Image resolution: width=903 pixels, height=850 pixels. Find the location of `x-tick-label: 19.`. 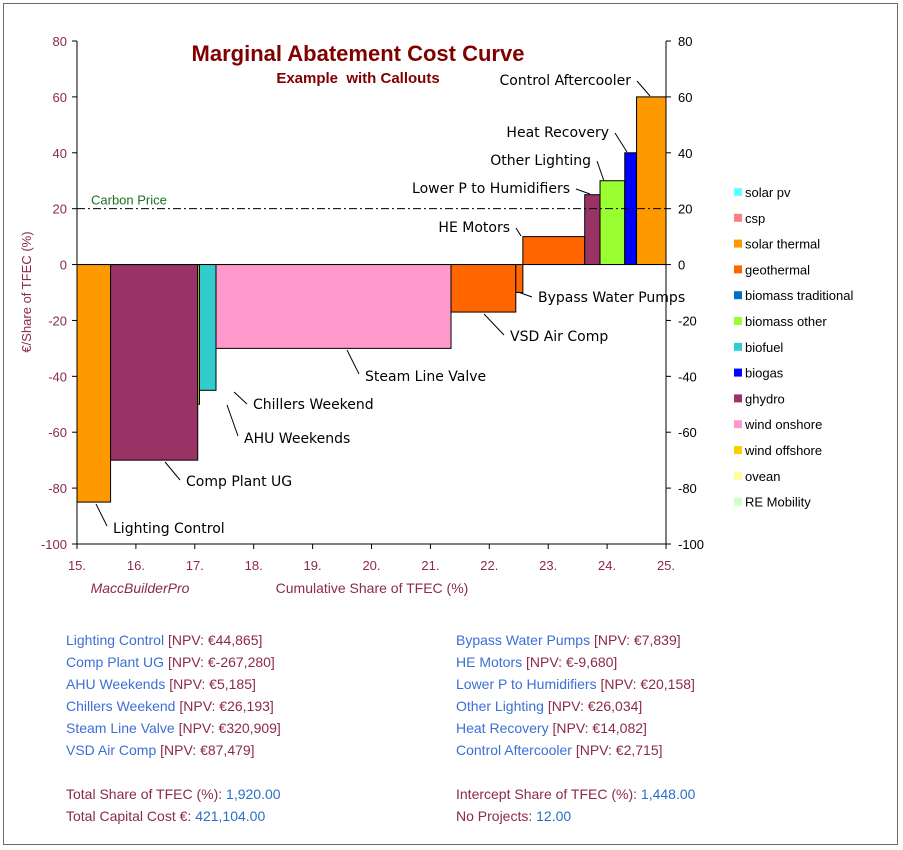

x-tick-label: 19. is located at coordinates (313, 565).